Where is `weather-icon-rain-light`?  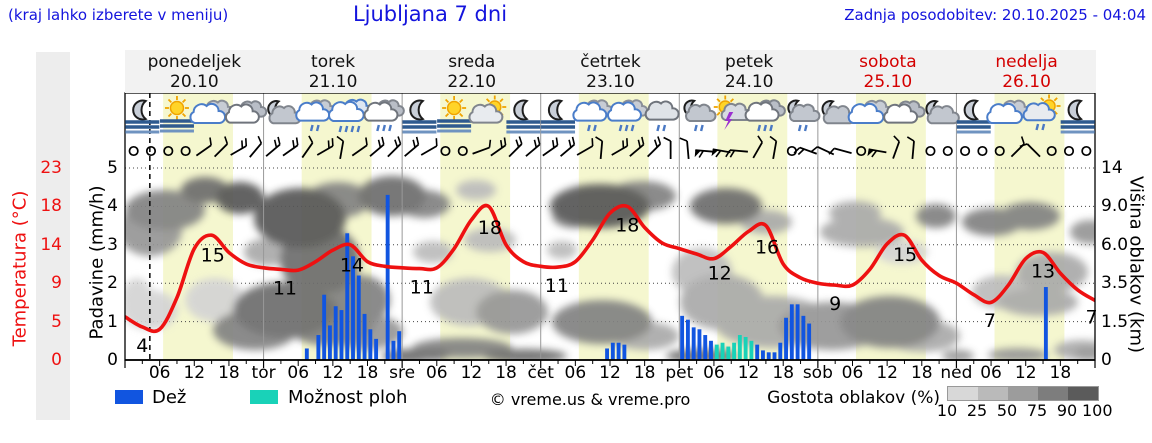
weather-icon-rain-light is located at coordinates (593, 115).